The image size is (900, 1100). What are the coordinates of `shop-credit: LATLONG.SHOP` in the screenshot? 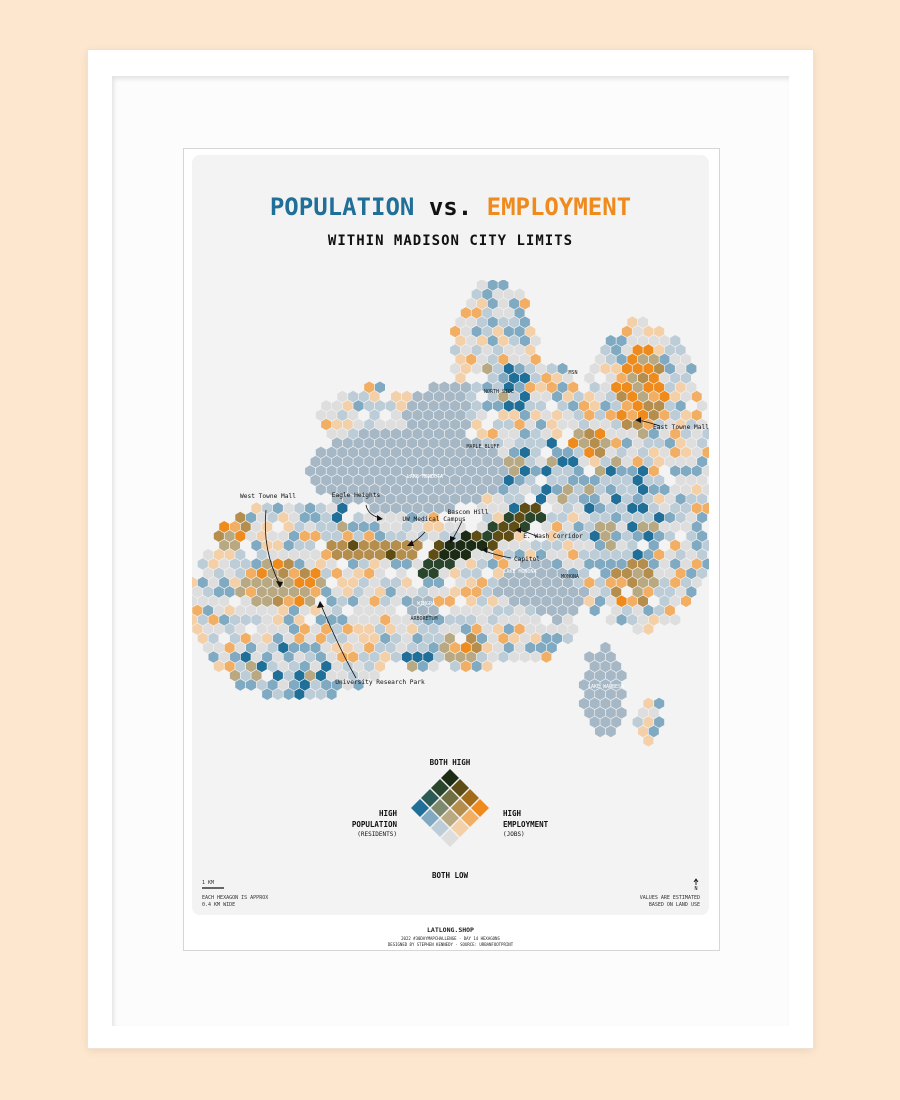 It's located at (450, 930).